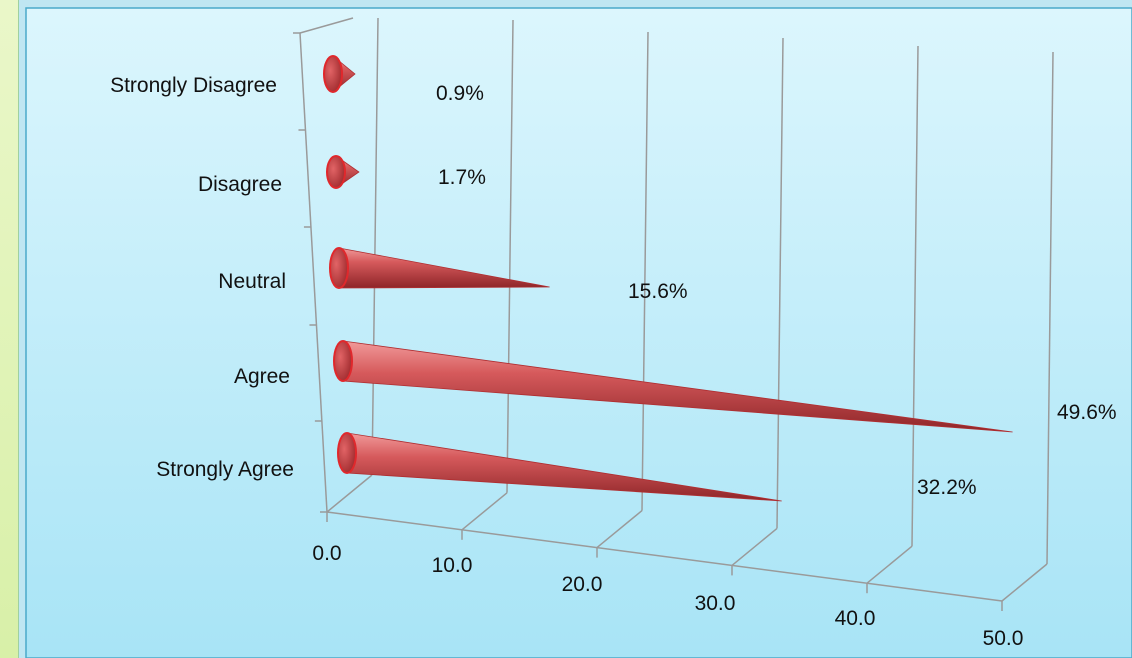 This screenshot has width=1132, height=658. Describe the element at coordinates (225, 469) in the screenshot. I see `category-label: Strongly Agree` at that location.